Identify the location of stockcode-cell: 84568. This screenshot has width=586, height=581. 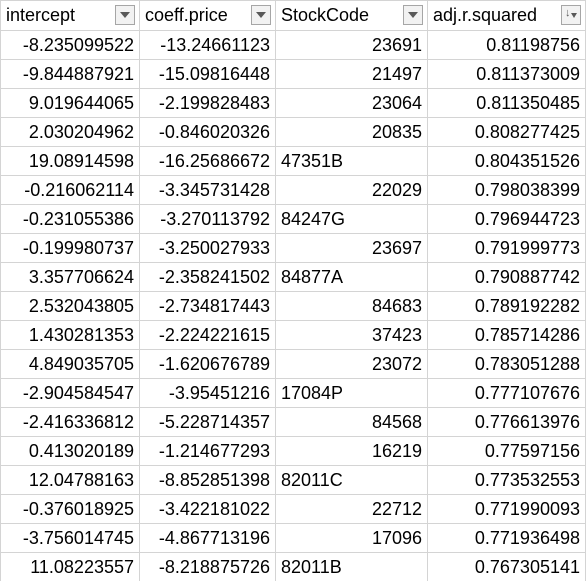
(351, 422).